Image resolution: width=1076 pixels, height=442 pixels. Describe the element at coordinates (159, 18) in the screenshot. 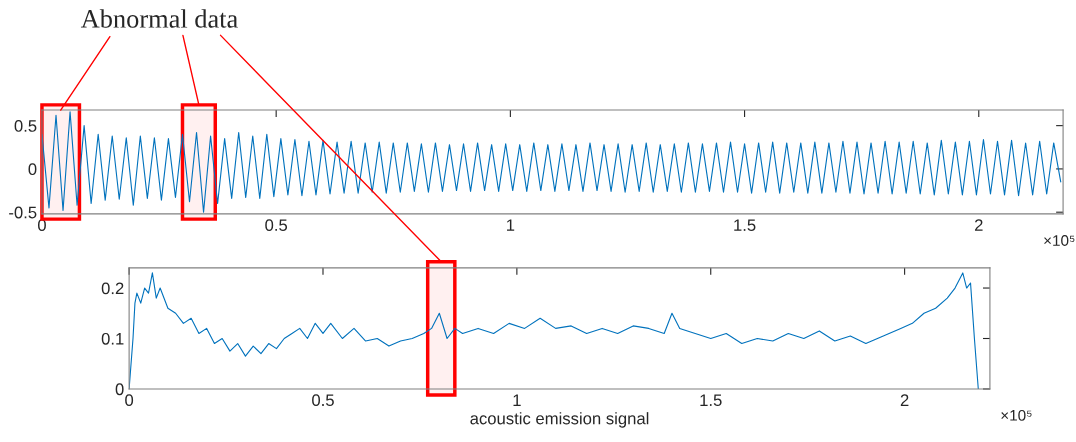

I see `annotation: Abnormal data` at that location.